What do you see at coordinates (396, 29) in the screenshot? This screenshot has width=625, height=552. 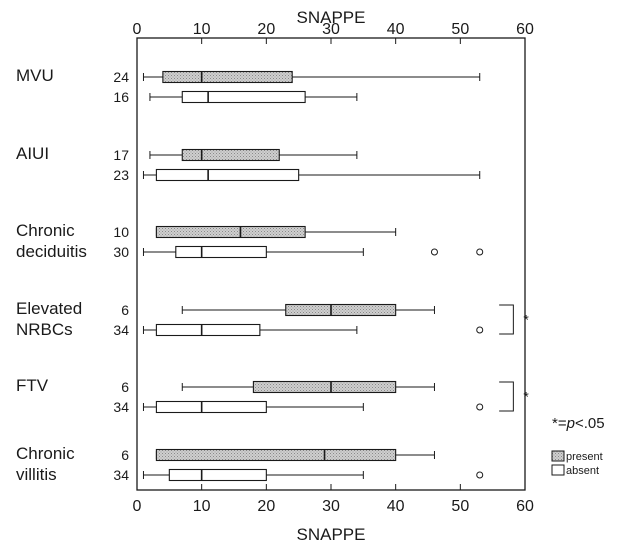 I see `x-tick-label-top: 40` at bounding box center [396, 29].